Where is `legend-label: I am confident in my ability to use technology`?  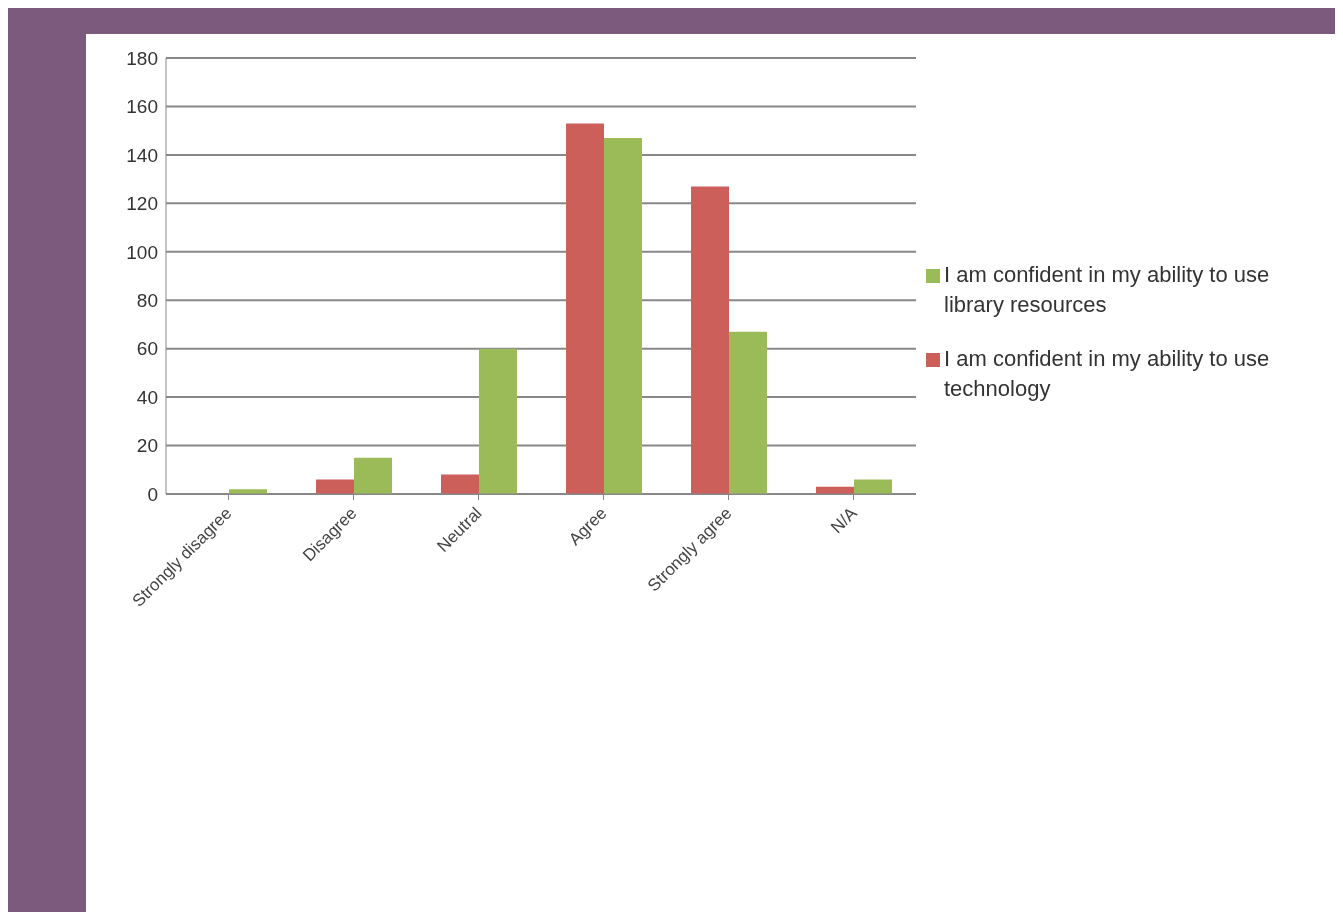
legend-label: I am confident in my ability to use technology is located at coordinates (1107, 374).